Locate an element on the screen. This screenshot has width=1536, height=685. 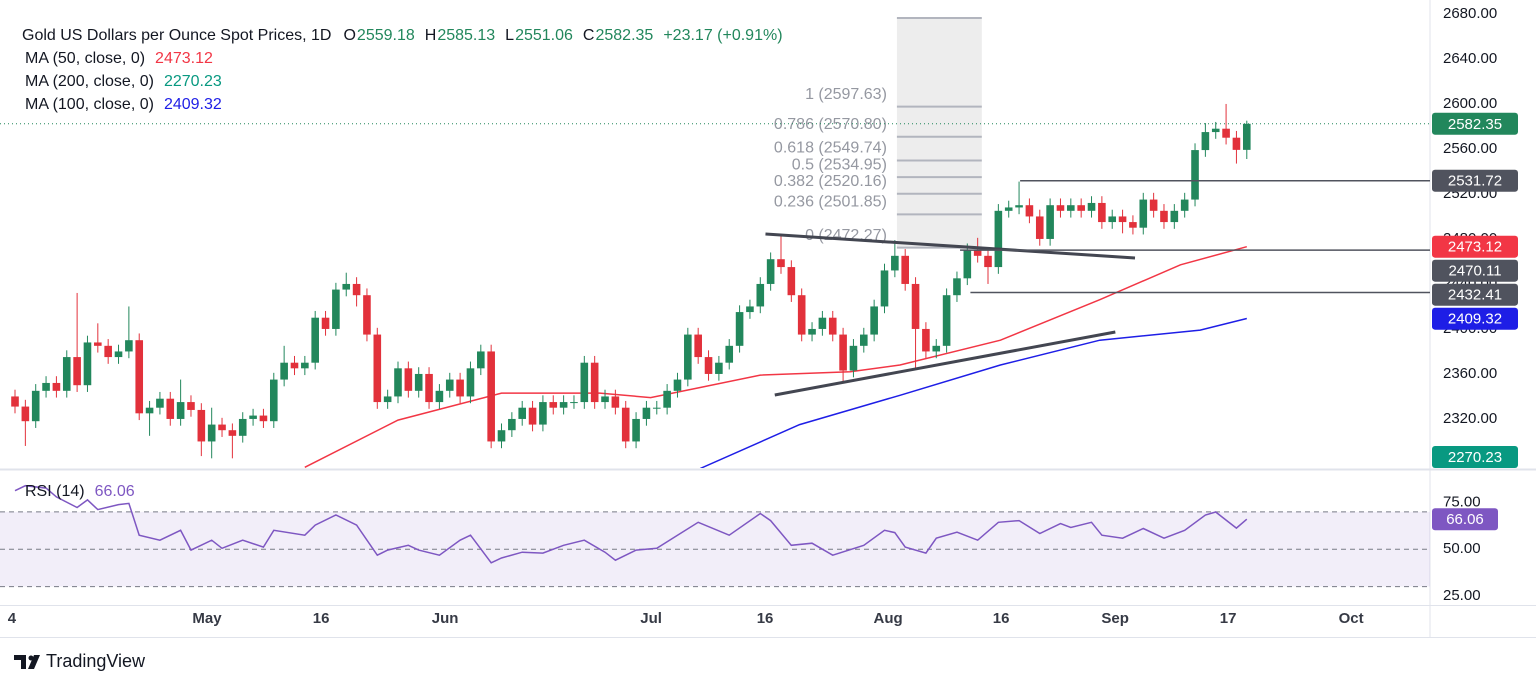
y-tick-label: 2680.00 is located at coordinates (1470, 13).